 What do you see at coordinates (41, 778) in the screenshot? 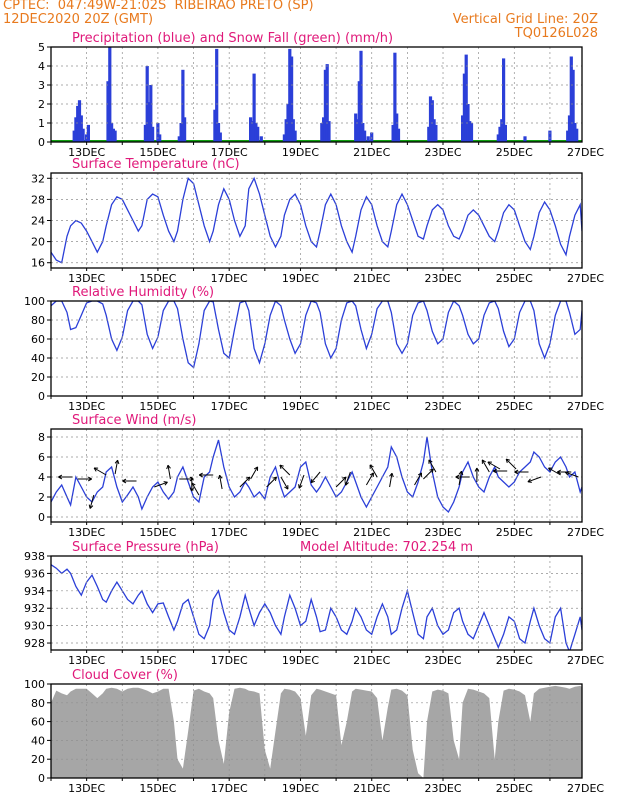
I see `y-tick-label: 0` at bounding box center [41, 778].